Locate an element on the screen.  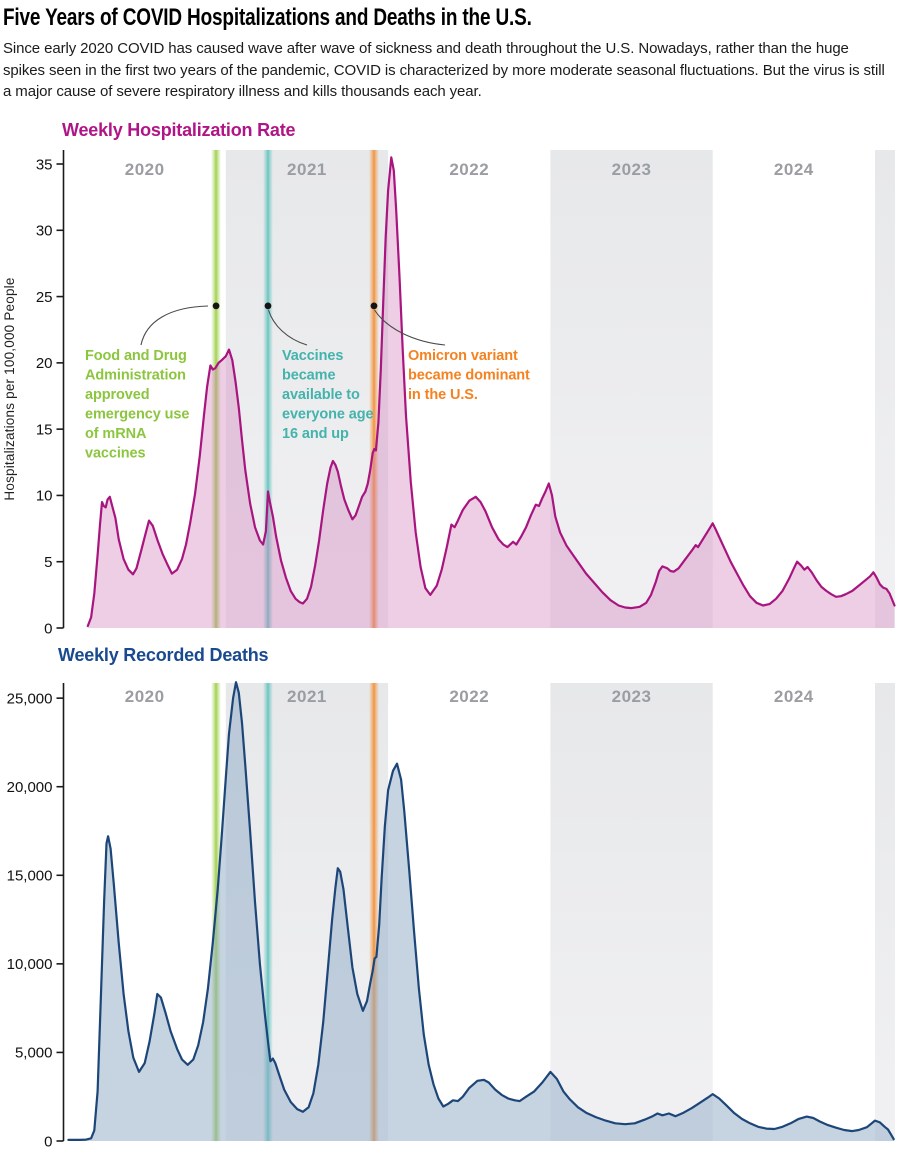
deaths-chart-title: Weekly Recorded Deaths is located at coordinates (163, 655).